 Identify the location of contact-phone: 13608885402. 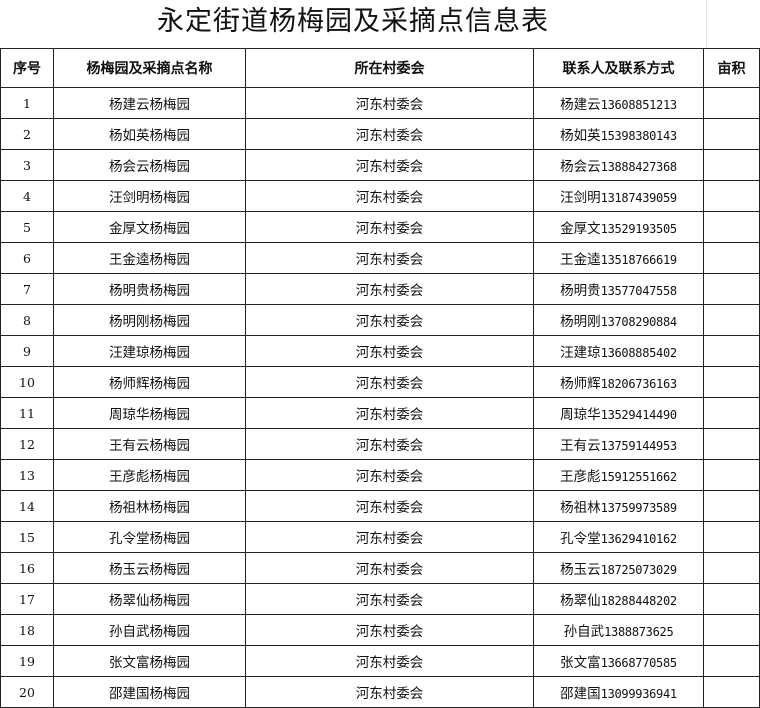
(638, 353).